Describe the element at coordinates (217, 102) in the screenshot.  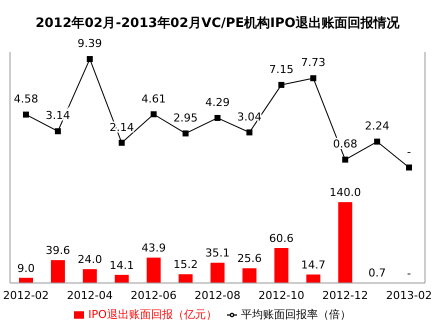
I see `data-label: 4.29` at that location.